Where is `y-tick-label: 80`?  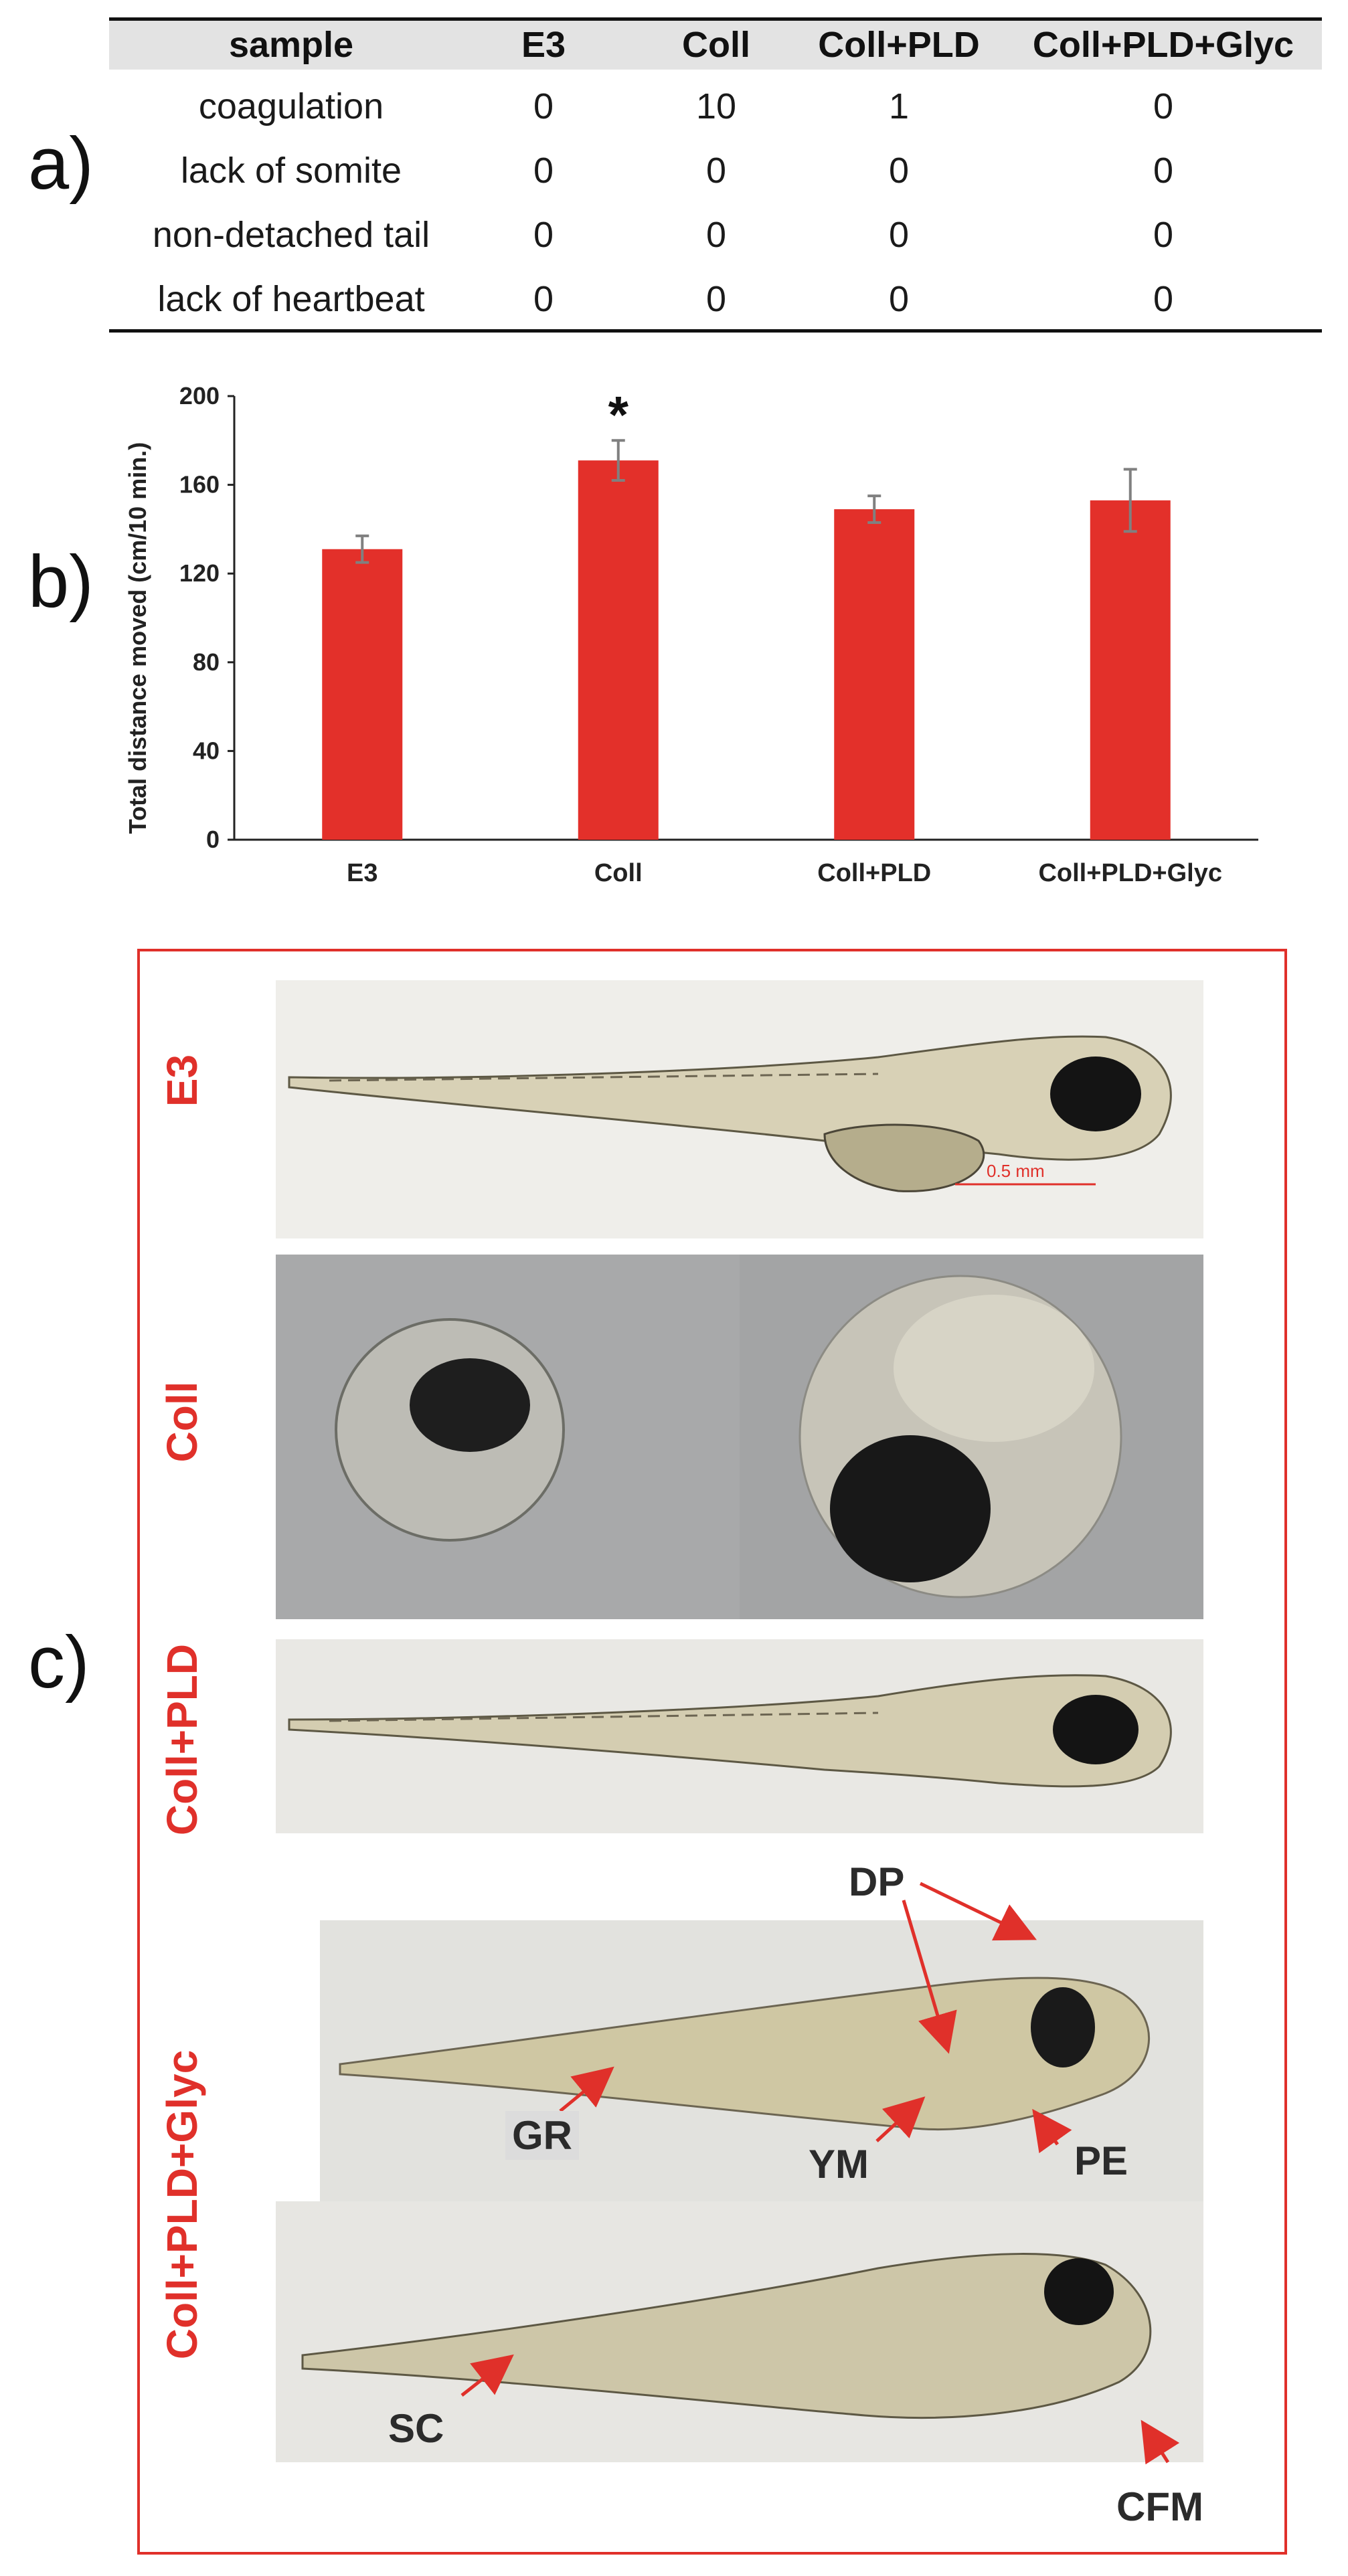
y-tick-label: 80 is located at coordinates (206, 662).